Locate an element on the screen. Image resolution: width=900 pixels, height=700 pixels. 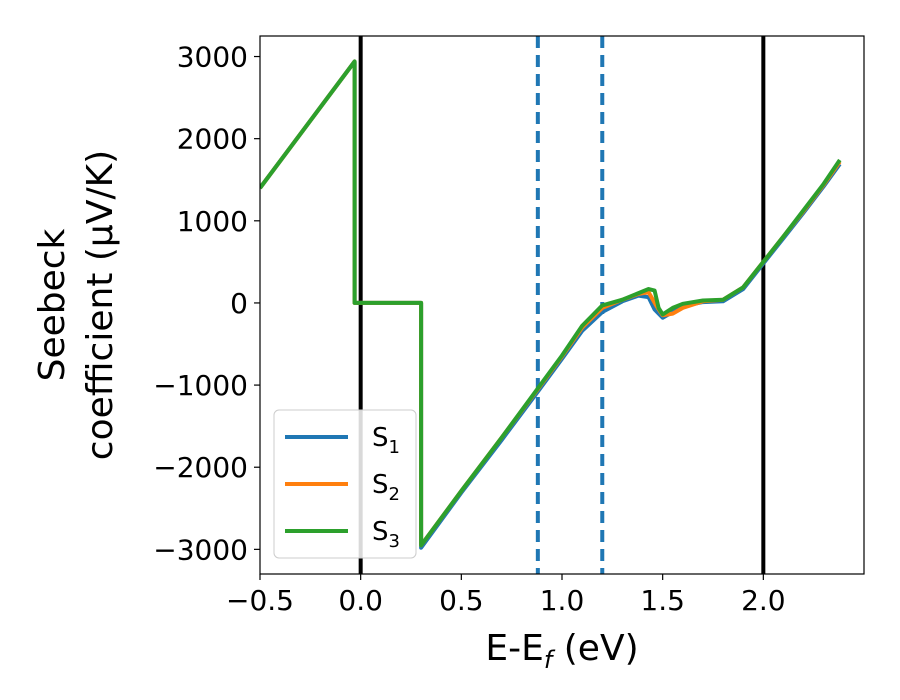
x-axis-label: E-Ef (eV) is located at coordinates (561, 651).